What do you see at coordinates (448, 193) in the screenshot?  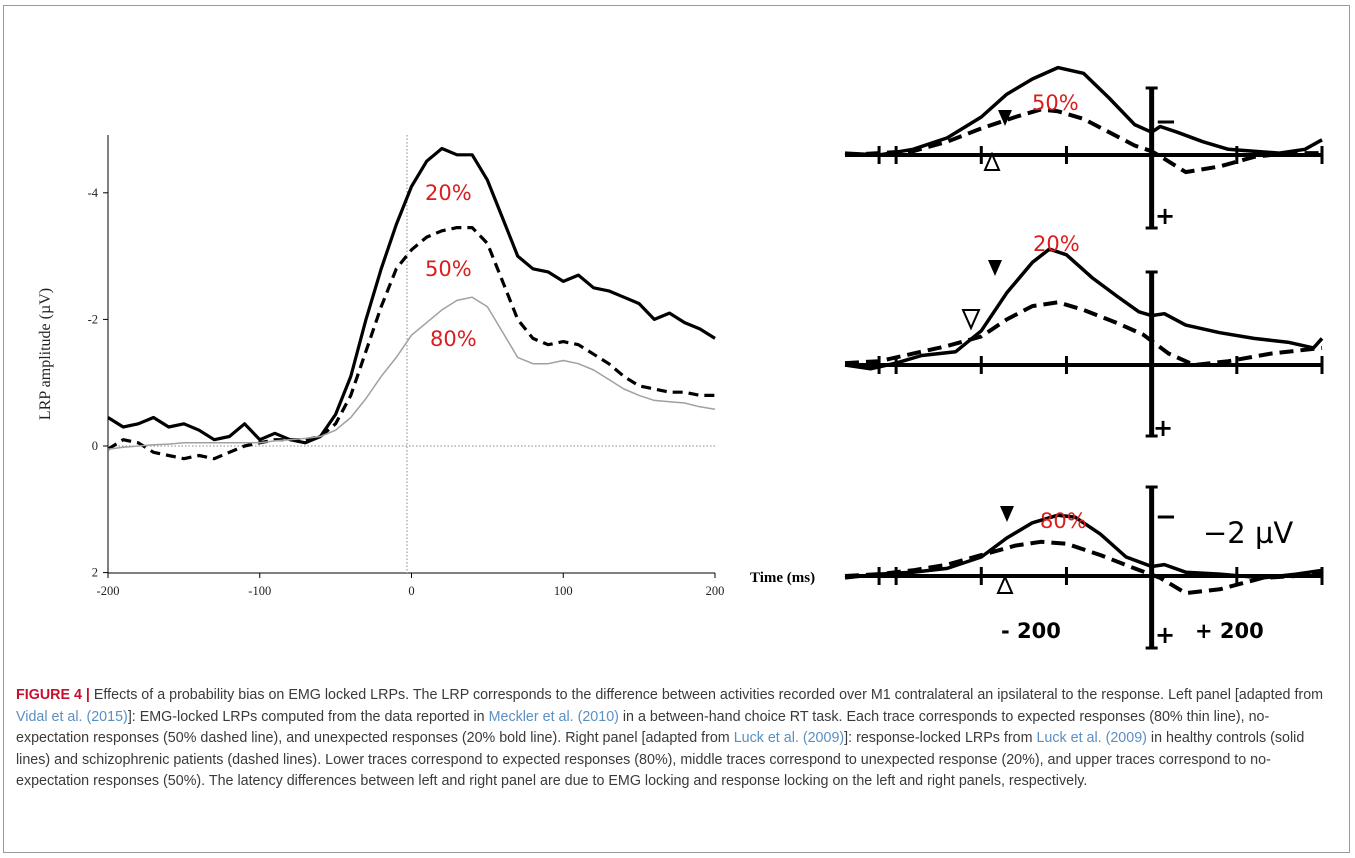 I see `series-label-20: 20%` at bounding box center [448, 193].